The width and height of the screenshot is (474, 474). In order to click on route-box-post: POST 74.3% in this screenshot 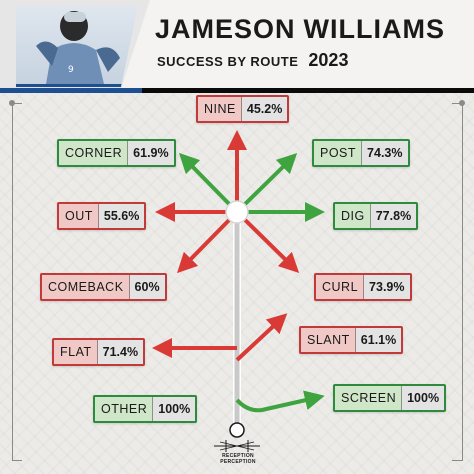, I will do `click(361, 153)`.